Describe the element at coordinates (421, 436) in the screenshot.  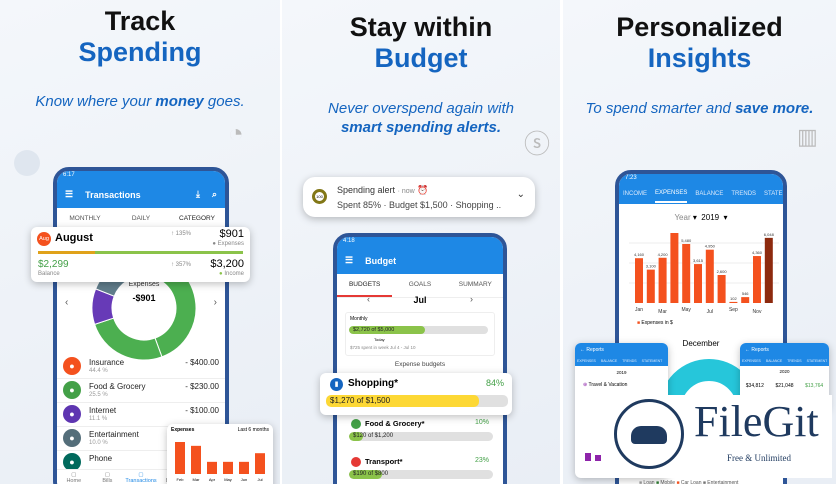
I see `budget-progress: $120 of $1,200` at that location.